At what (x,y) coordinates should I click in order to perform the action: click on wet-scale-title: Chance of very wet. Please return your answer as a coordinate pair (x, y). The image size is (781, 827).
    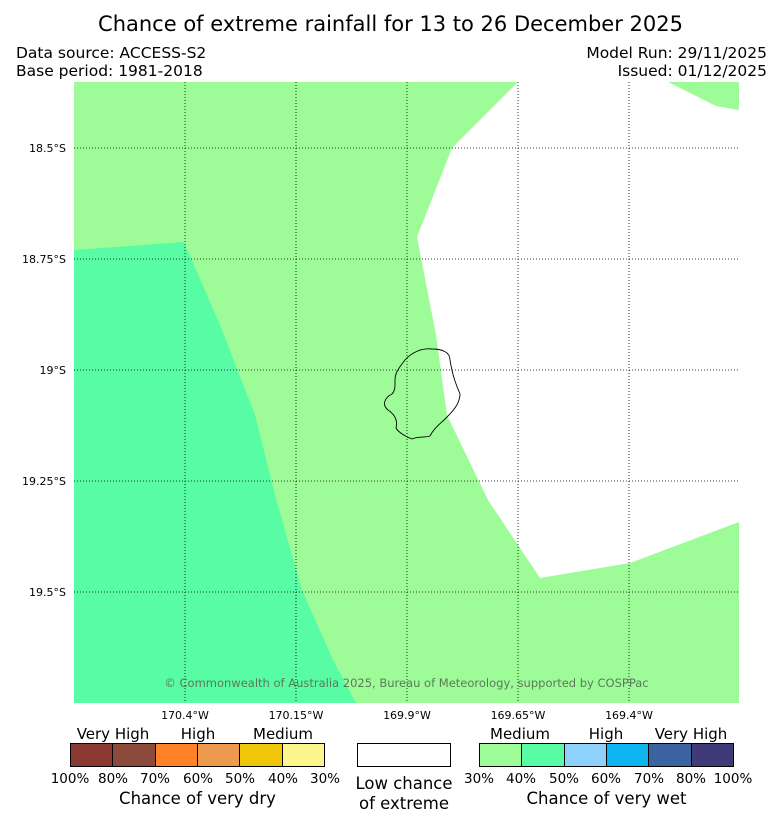
    Looking at the image, I should click on (606, 798).